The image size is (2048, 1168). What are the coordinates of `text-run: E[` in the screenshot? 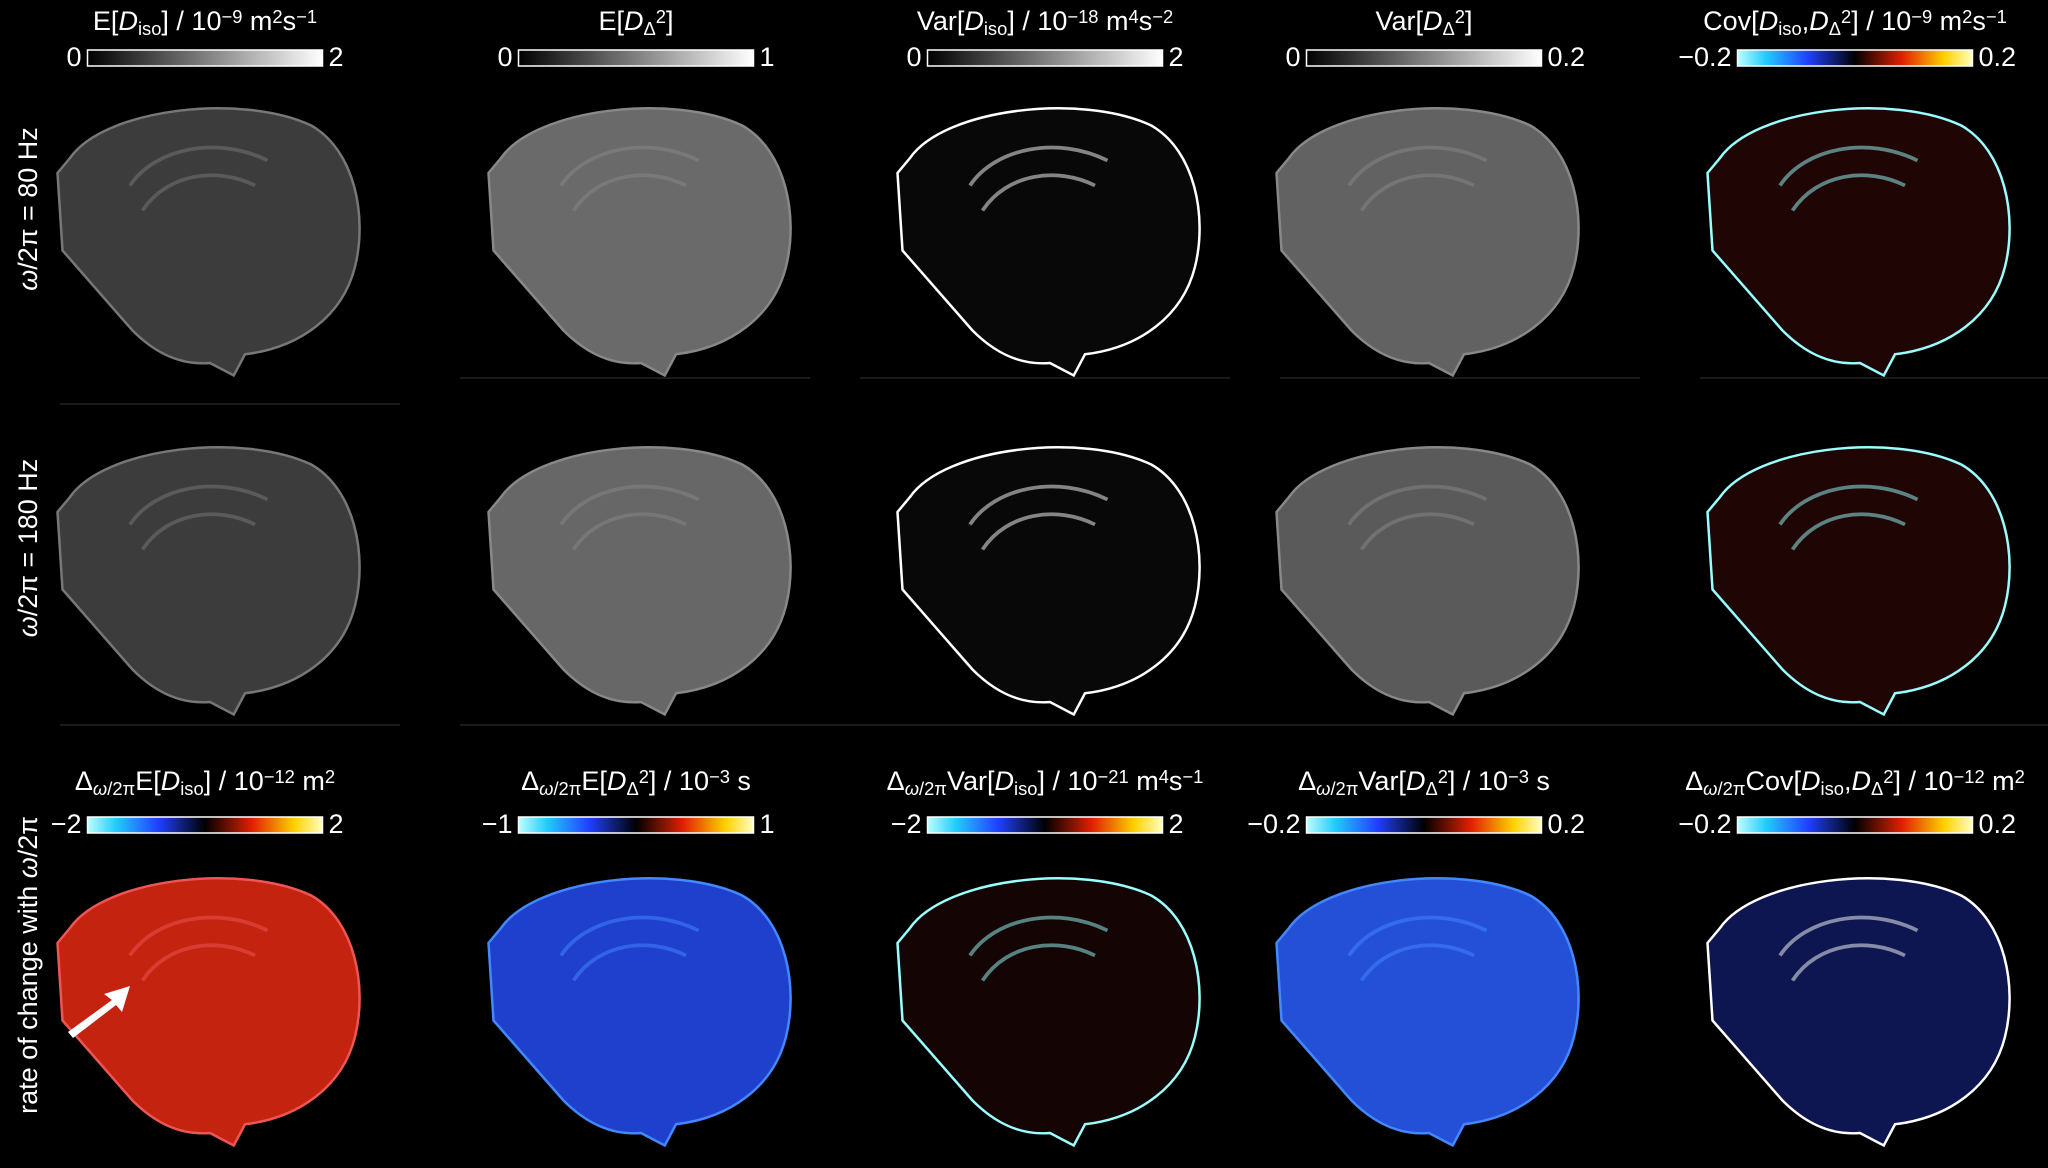 It's located at (594, 781).